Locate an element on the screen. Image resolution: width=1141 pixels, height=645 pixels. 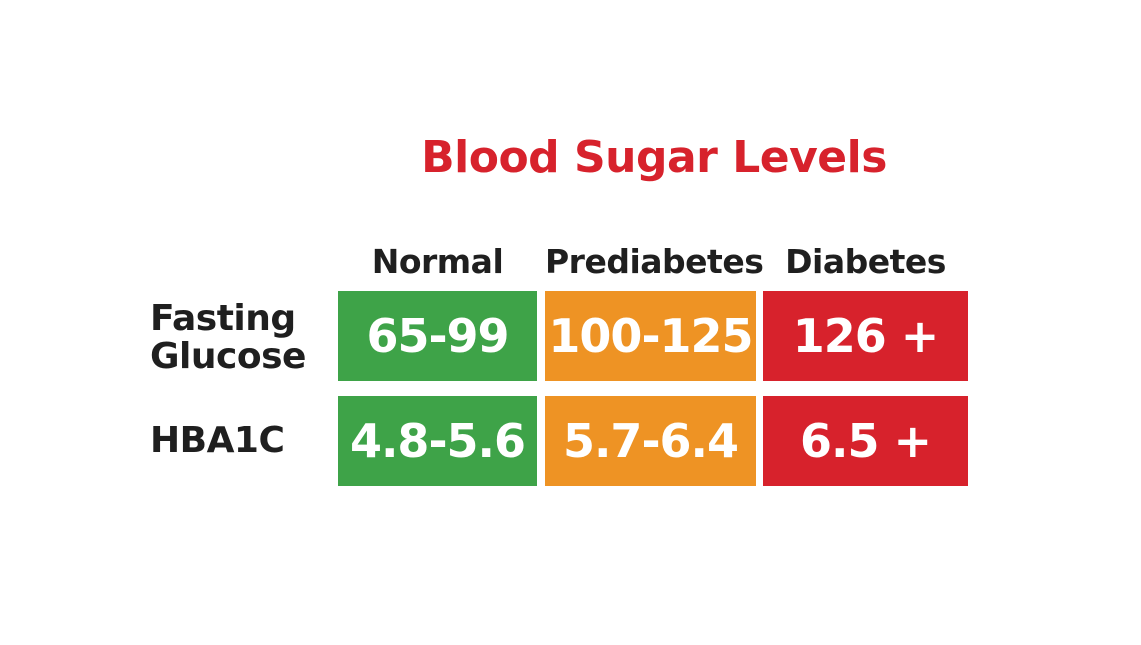
column-header-normal: Normal is located at coordinates (437, 261).